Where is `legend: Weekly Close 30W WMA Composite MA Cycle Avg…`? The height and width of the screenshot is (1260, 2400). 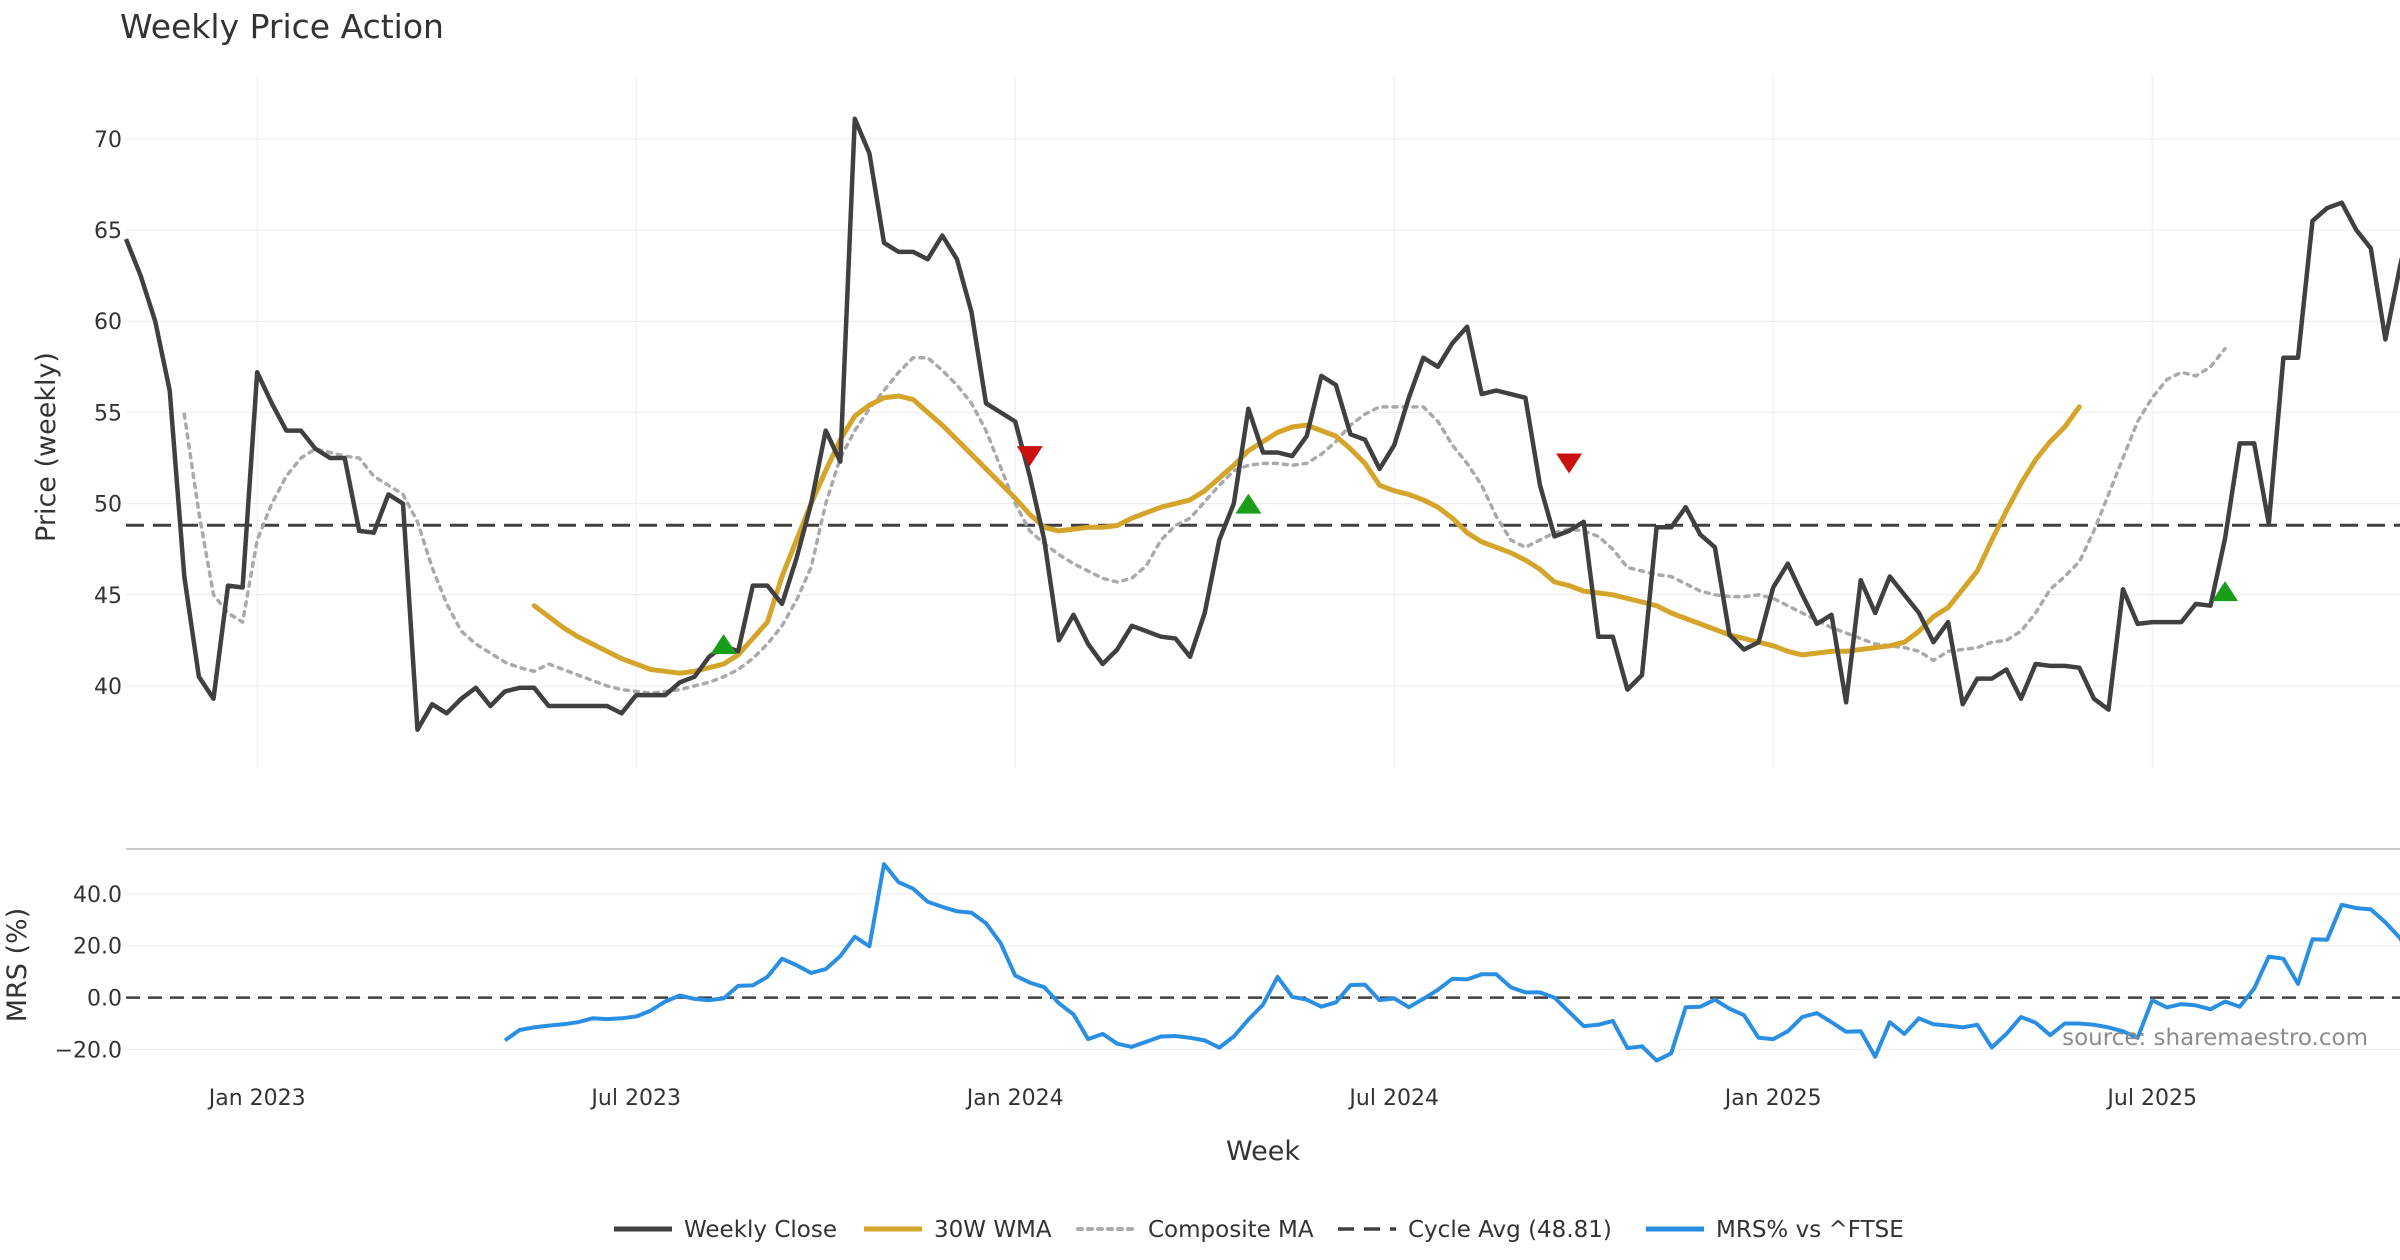 legend: Weekly Close 30W WMA Composite MA Cycle Avg… is located at coordinates (1259, 1230).